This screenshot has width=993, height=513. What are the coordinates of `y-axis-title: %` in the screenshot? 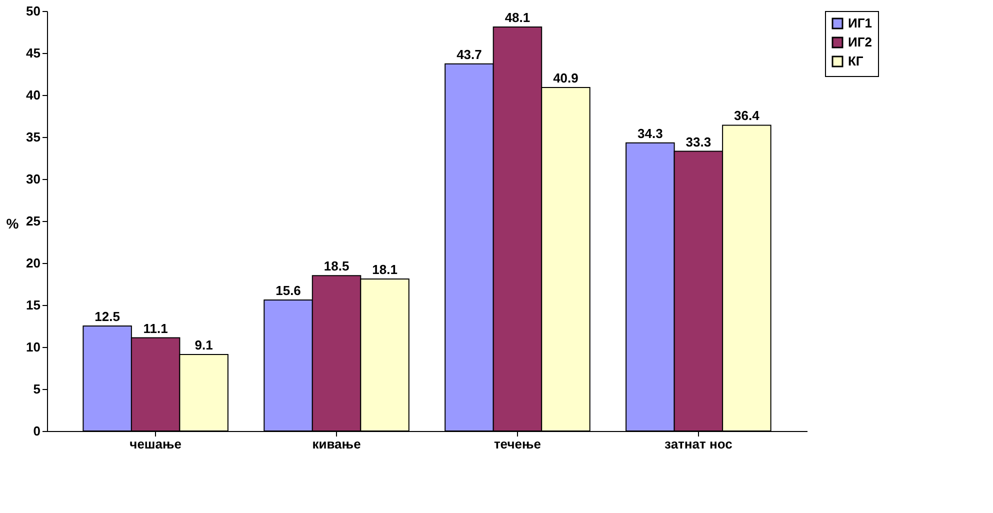 It's located at (13, 224).